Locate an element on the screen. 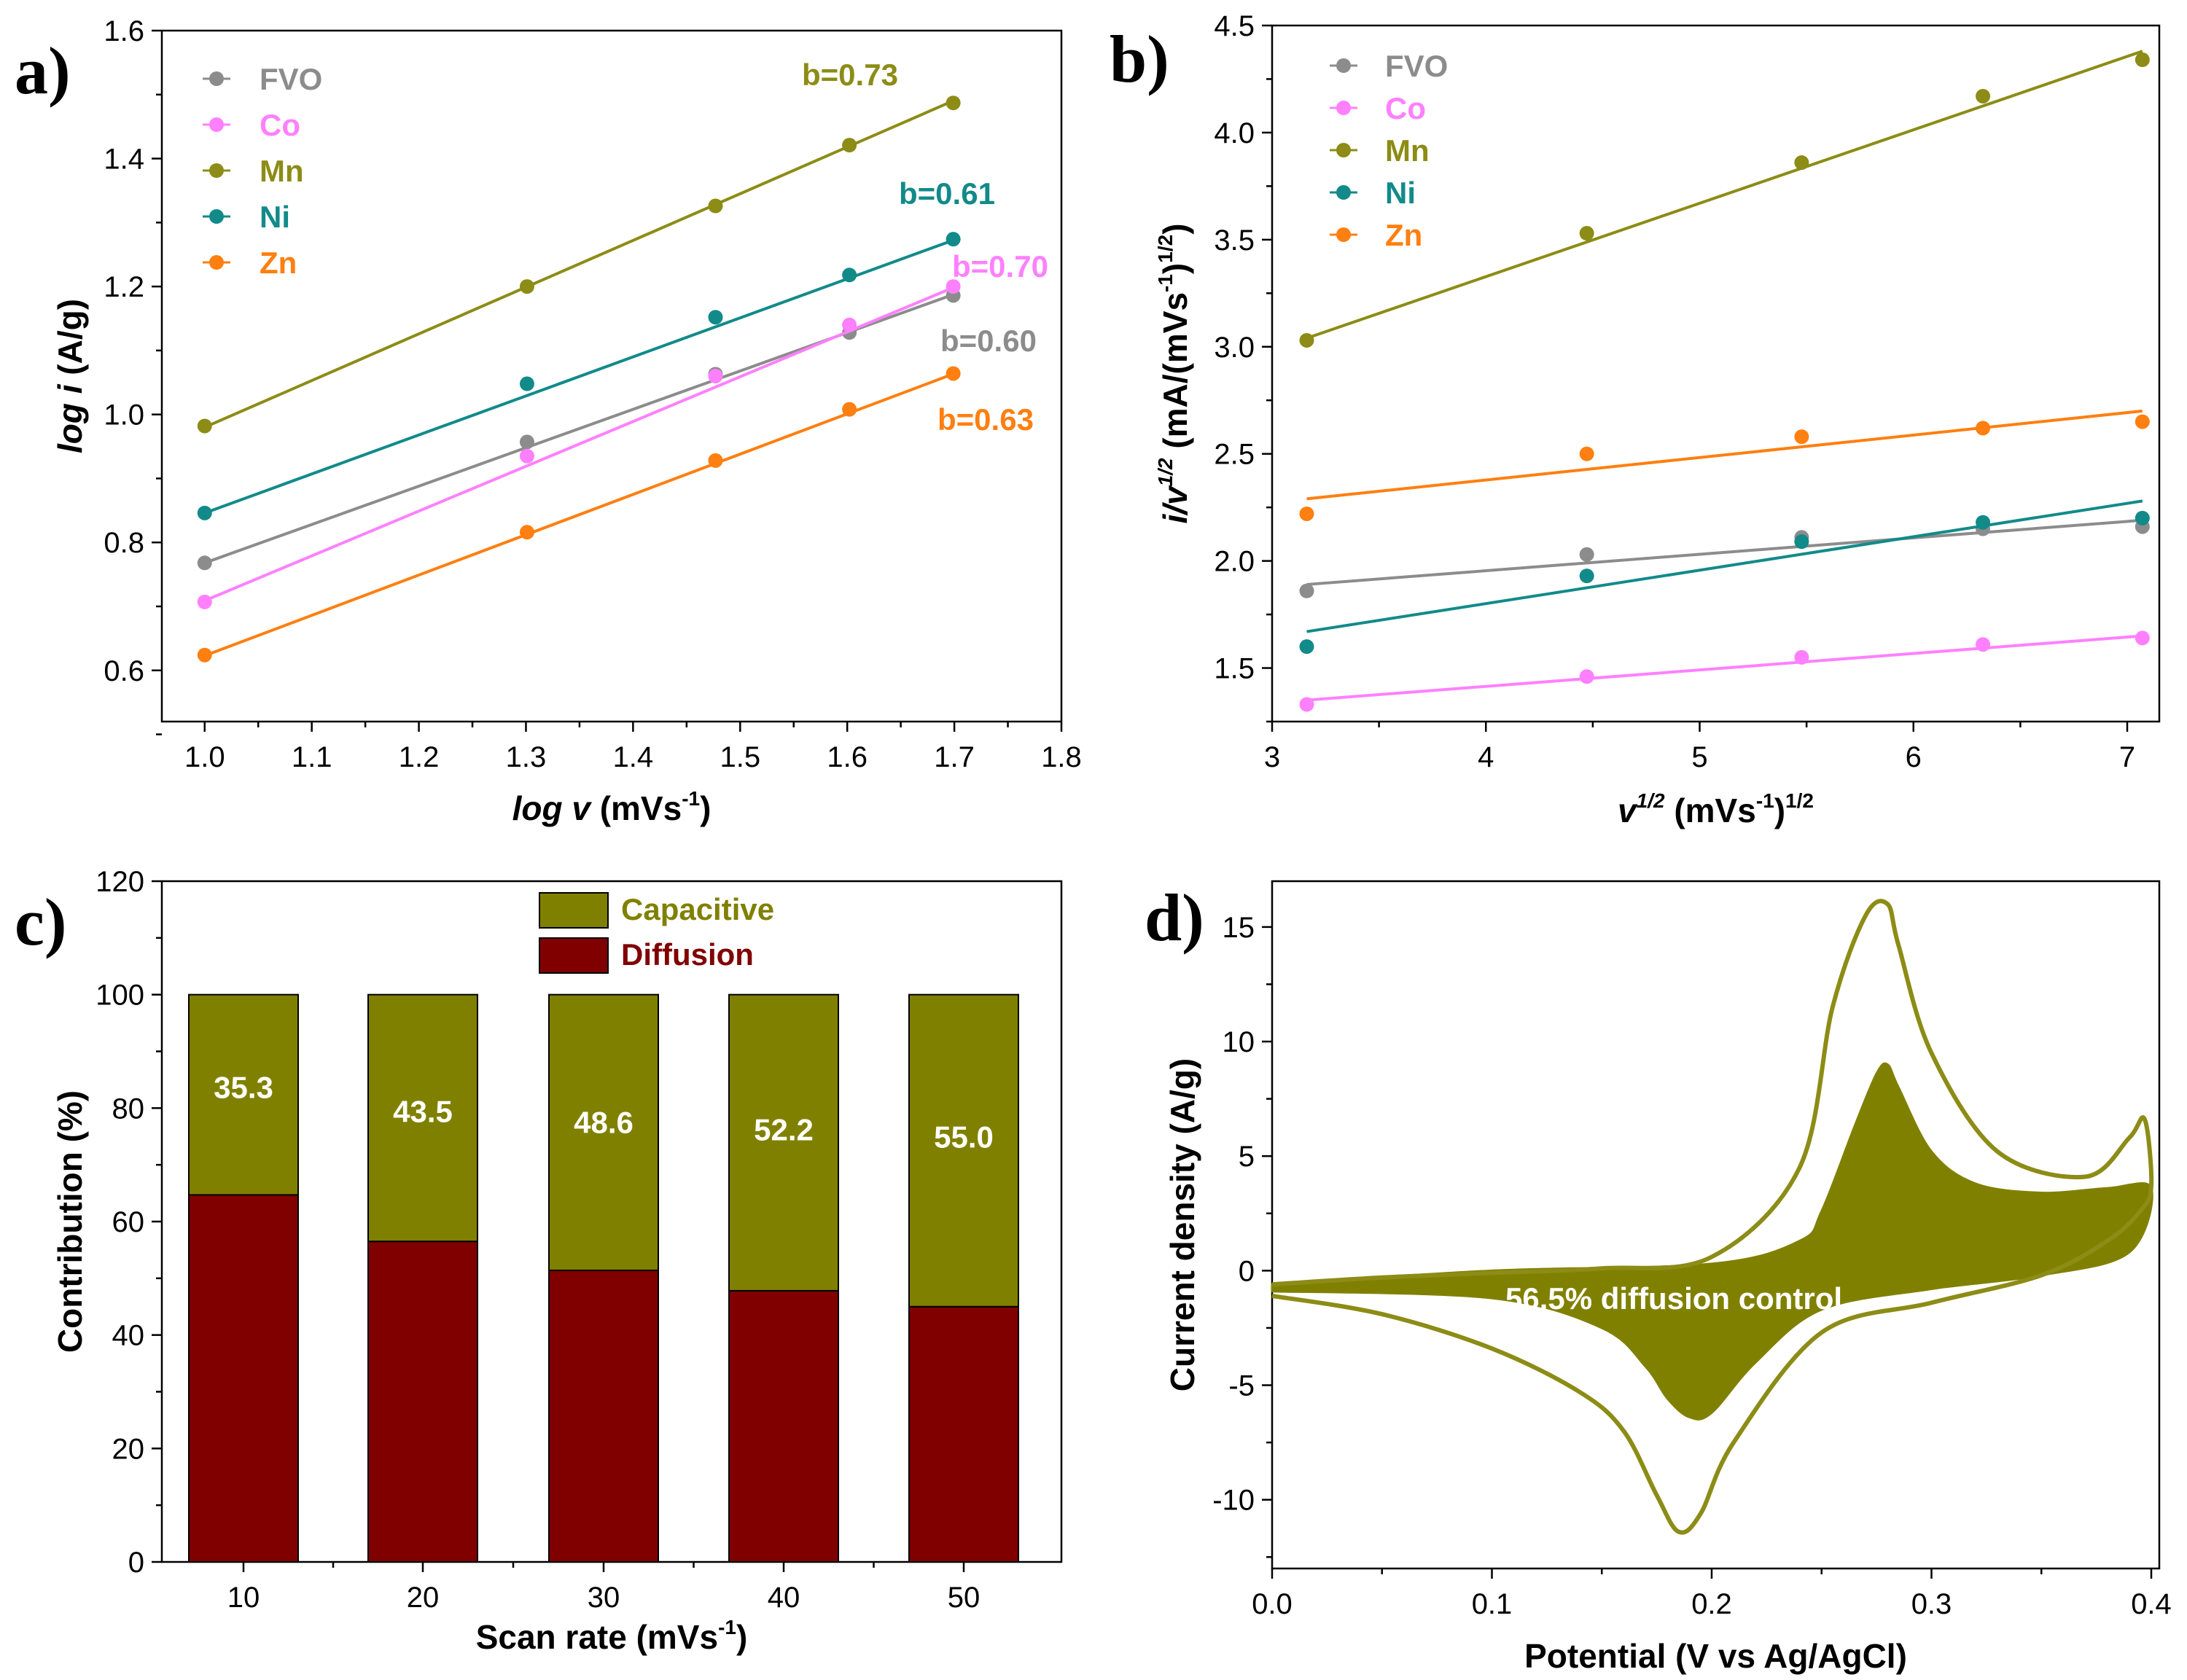  panel-label-c: c) is located at coordinates (40, 922).